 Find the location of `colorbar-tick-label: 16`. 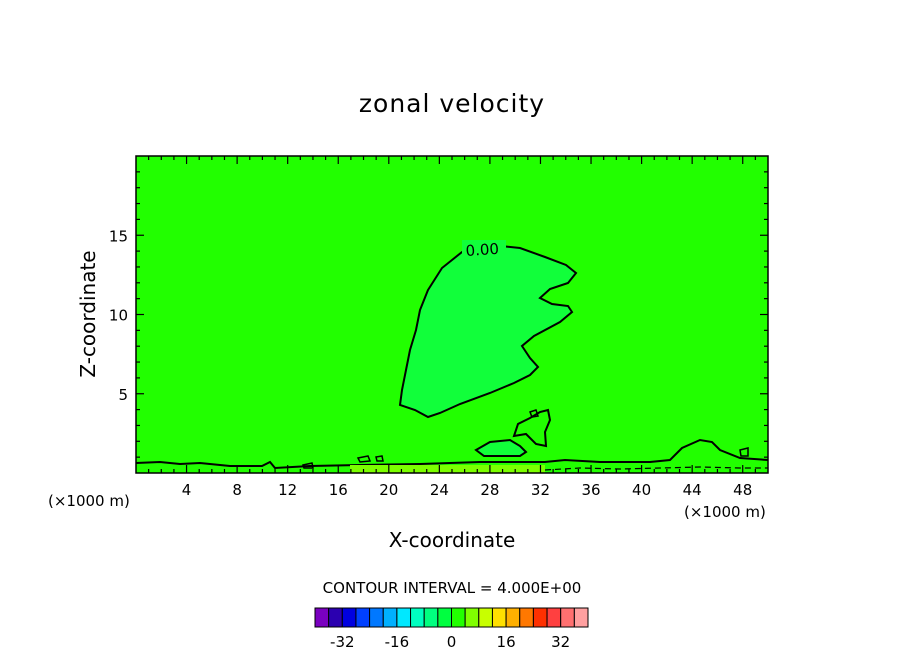

colorbar-tick-label: 16 is located at coordinates (506, 642).